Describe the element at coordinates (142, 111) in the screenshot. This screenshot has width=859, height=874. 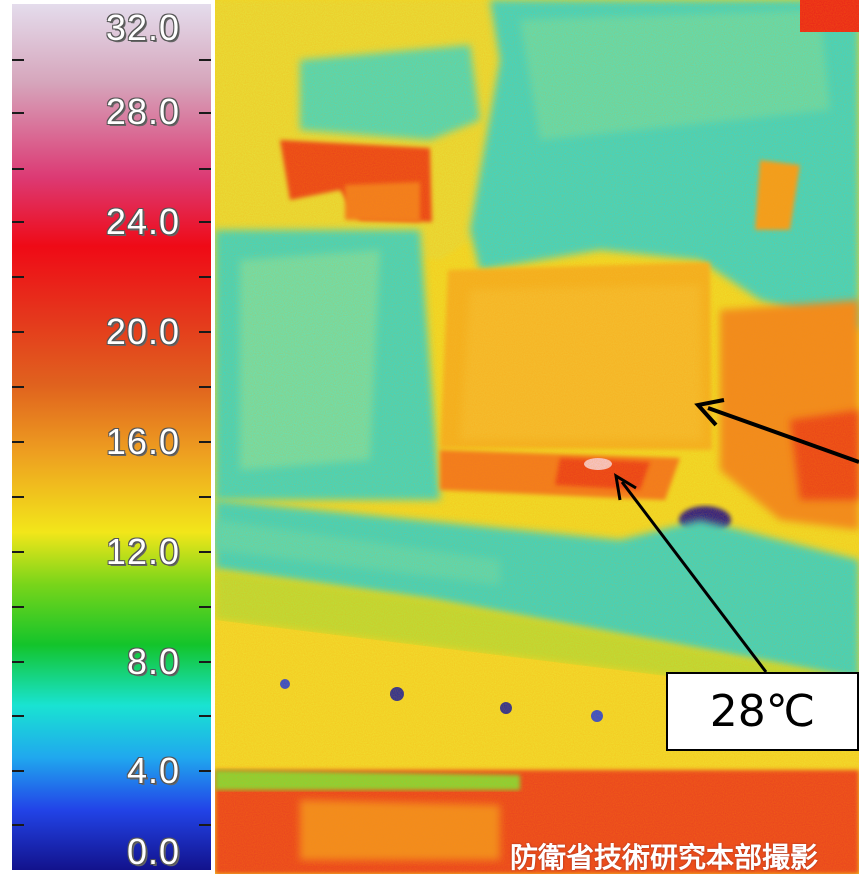
I see `legend-label-28: 28.0` at that location.